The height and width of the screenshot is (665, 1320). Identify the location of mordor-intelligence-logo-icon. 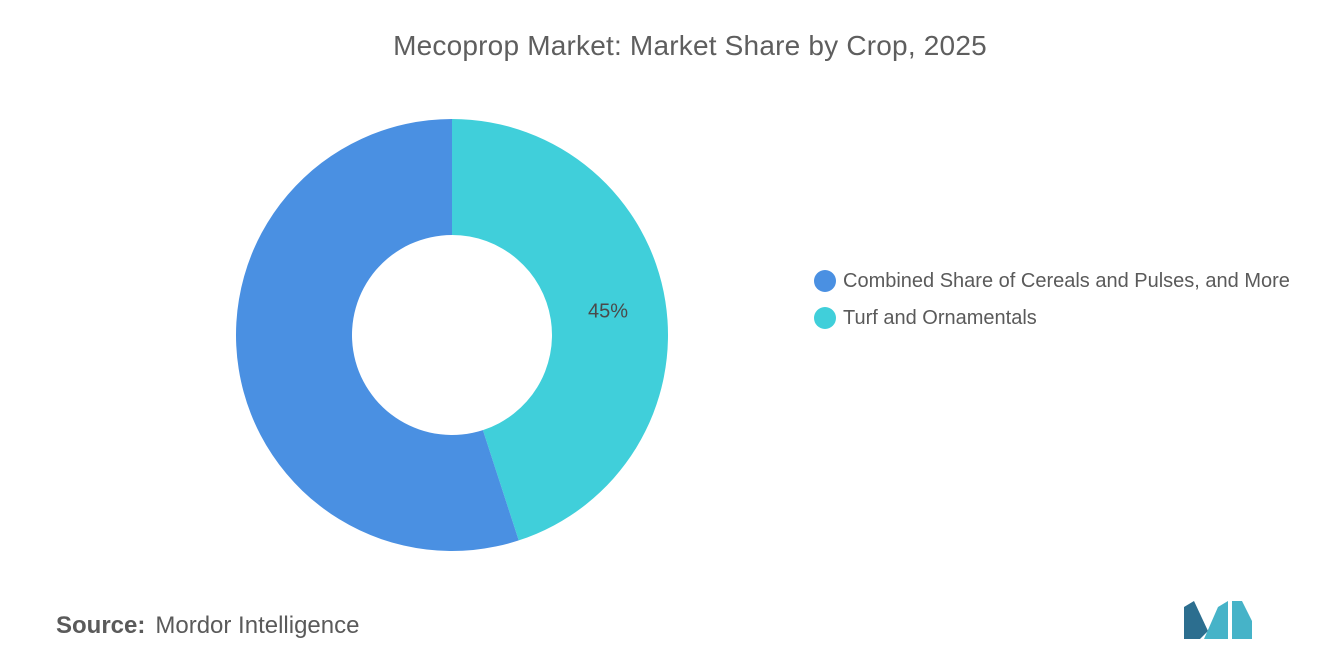
(1218, 620).